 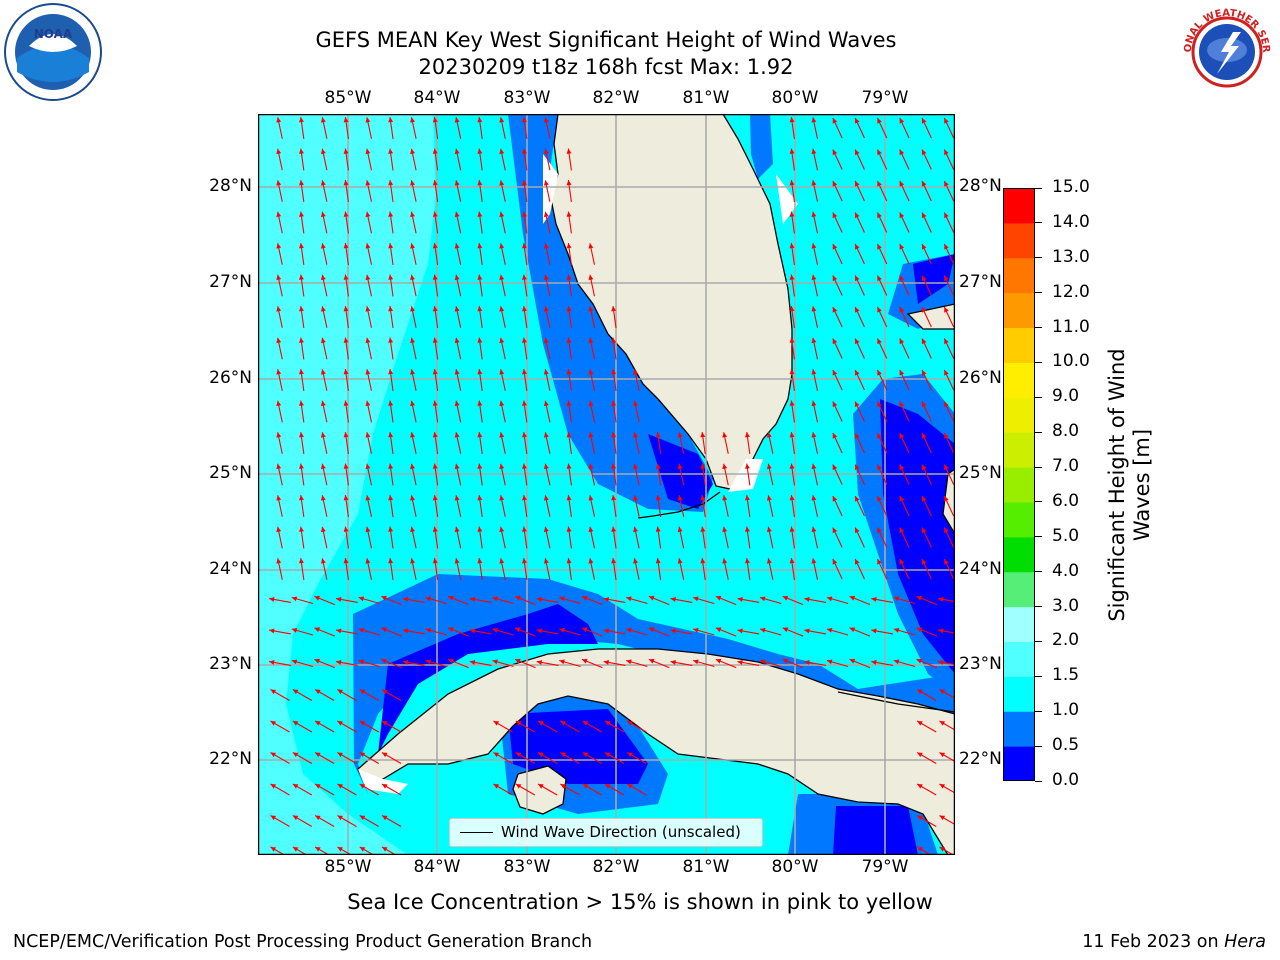 I want to click on colorbar-tick-label: 8.0, so click(x=1066, y=431).